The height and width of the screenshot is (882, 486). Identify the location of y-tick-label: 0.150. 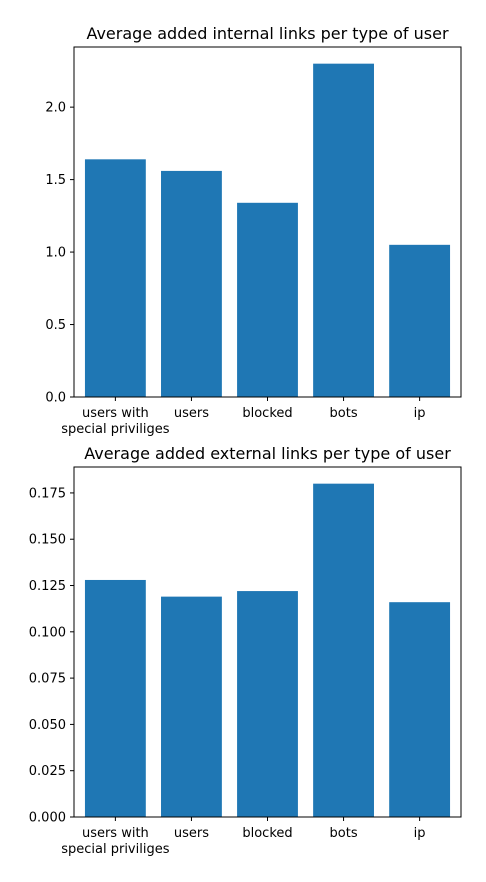
(47, 540).